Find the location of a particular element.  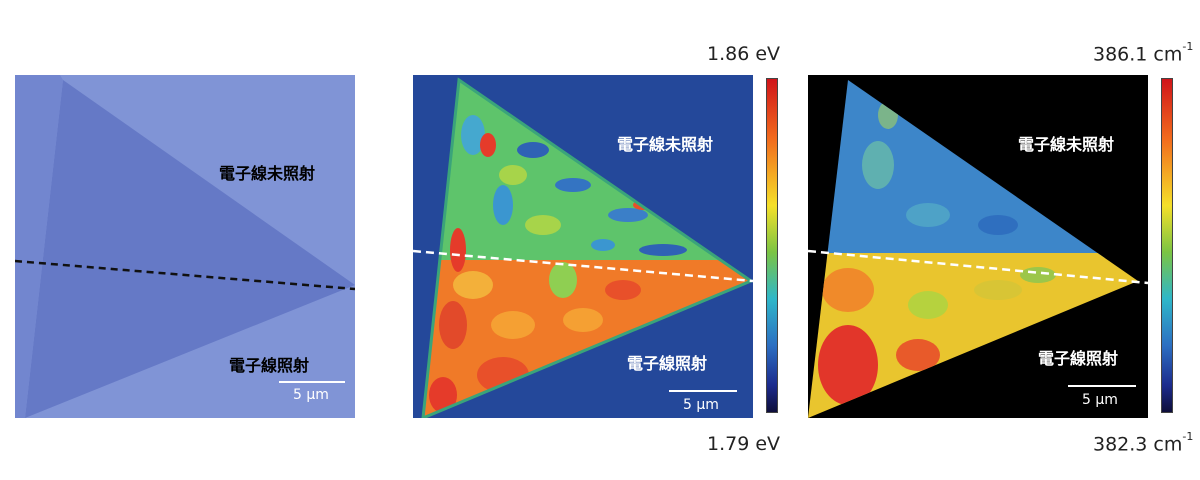

pl-colorbar-max-label: 1.86 eV is located at coordinates (744, 54).